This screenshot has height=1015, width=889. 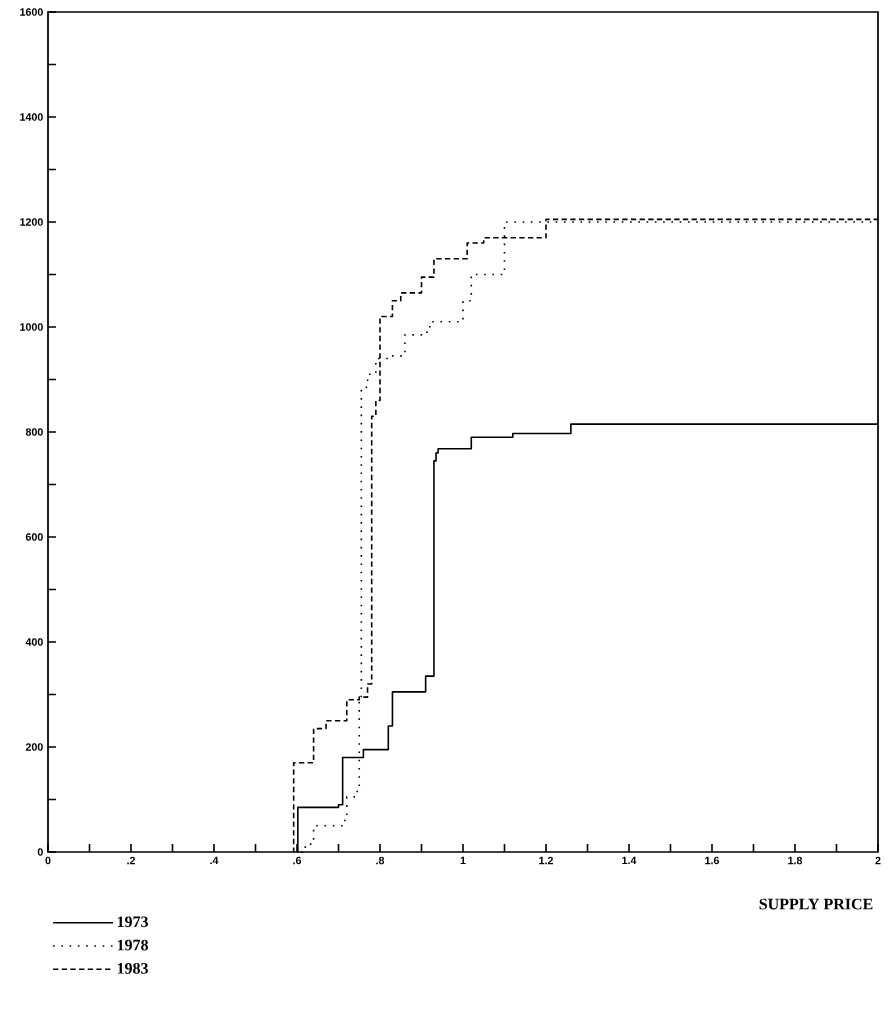 I want to click on legend-label: 1973, so click(x=132, y=922).